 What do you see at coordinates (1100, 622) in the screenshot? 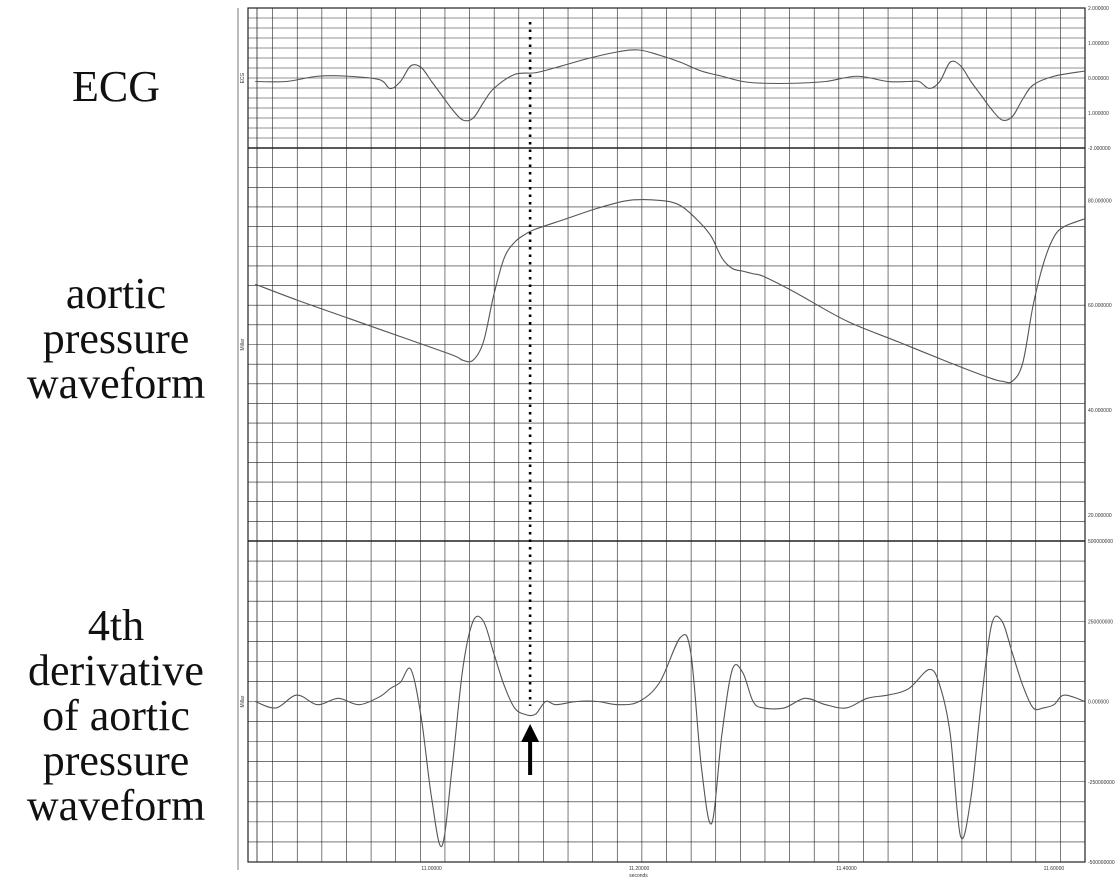
I see `y-tick-label: 250000000` at bounding box center [1100, 622].